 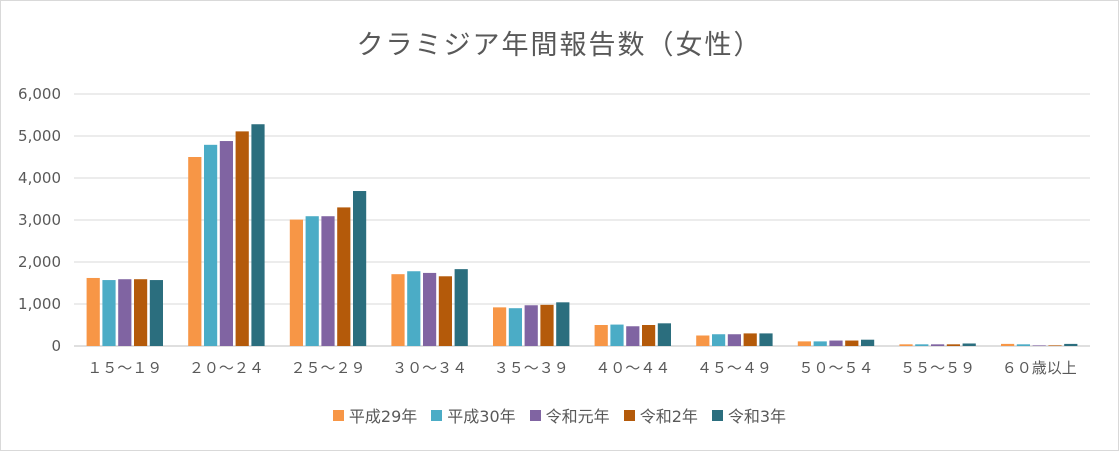 I want to click on chart-legend: 平成29年 平成30年 令和元年 令和2年 令和3年, so click(x=559, y=415).